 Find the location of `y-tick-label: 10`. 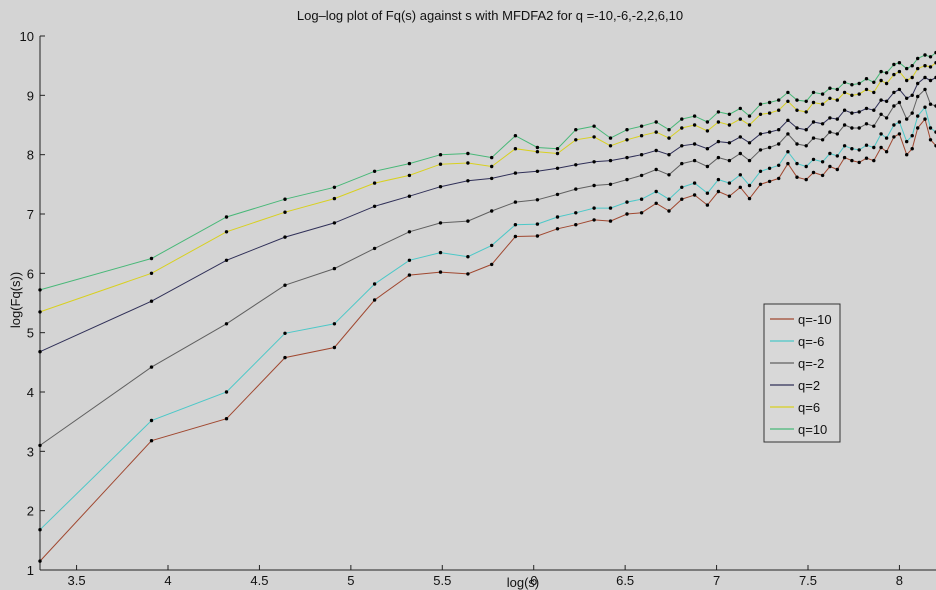

y-tick-label: 10 is located at coordinates (27, 36).